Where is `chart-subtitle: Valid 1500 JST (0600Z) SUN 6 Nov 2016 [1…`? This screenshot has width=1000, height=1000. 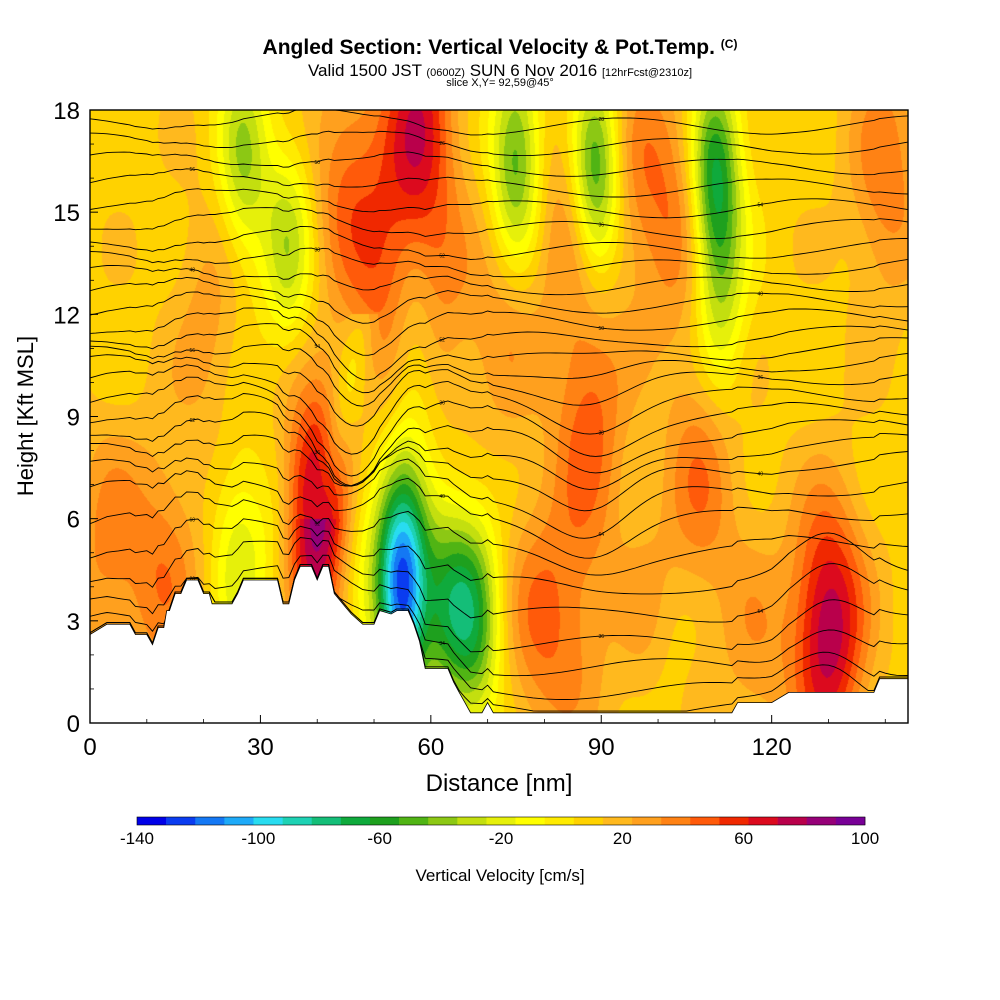
chart-subtitle: Valid 1500 JST (0600Z) SUN 6 Nov 2016 [1… is located at coordinates (500, 71).